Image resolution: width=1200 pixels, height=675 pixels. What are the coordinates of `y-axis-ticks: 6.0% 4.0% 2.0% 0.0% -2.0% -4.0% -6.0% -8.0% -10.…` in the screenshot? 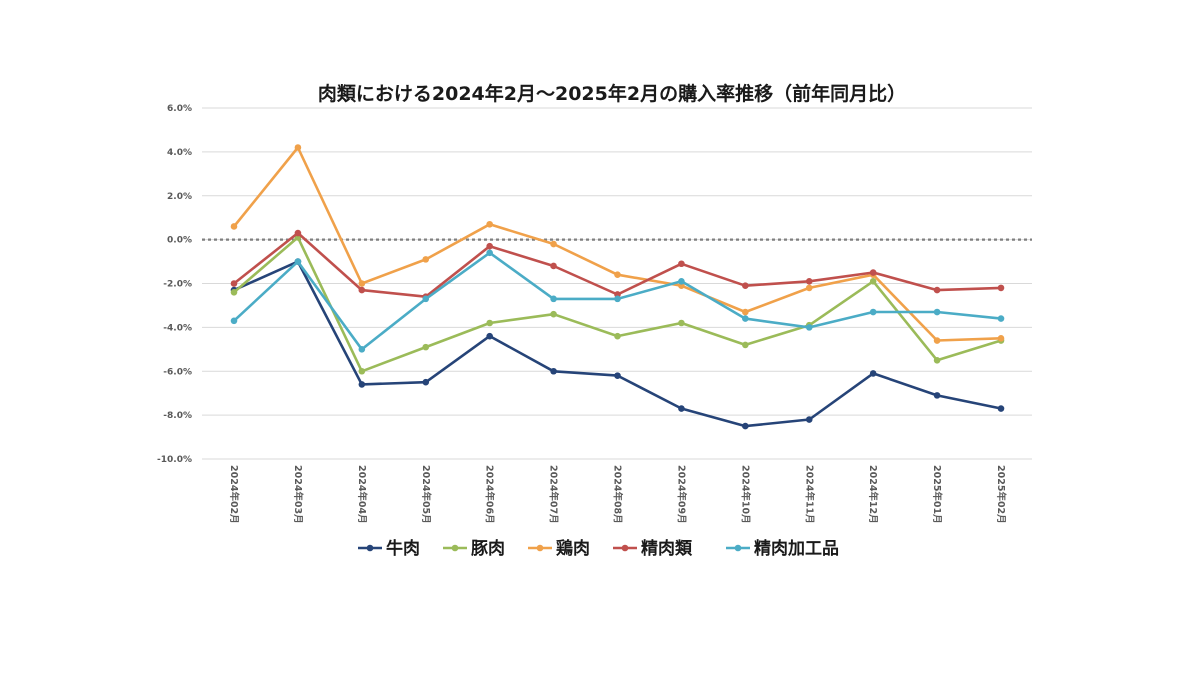 It's located at (174, 284).